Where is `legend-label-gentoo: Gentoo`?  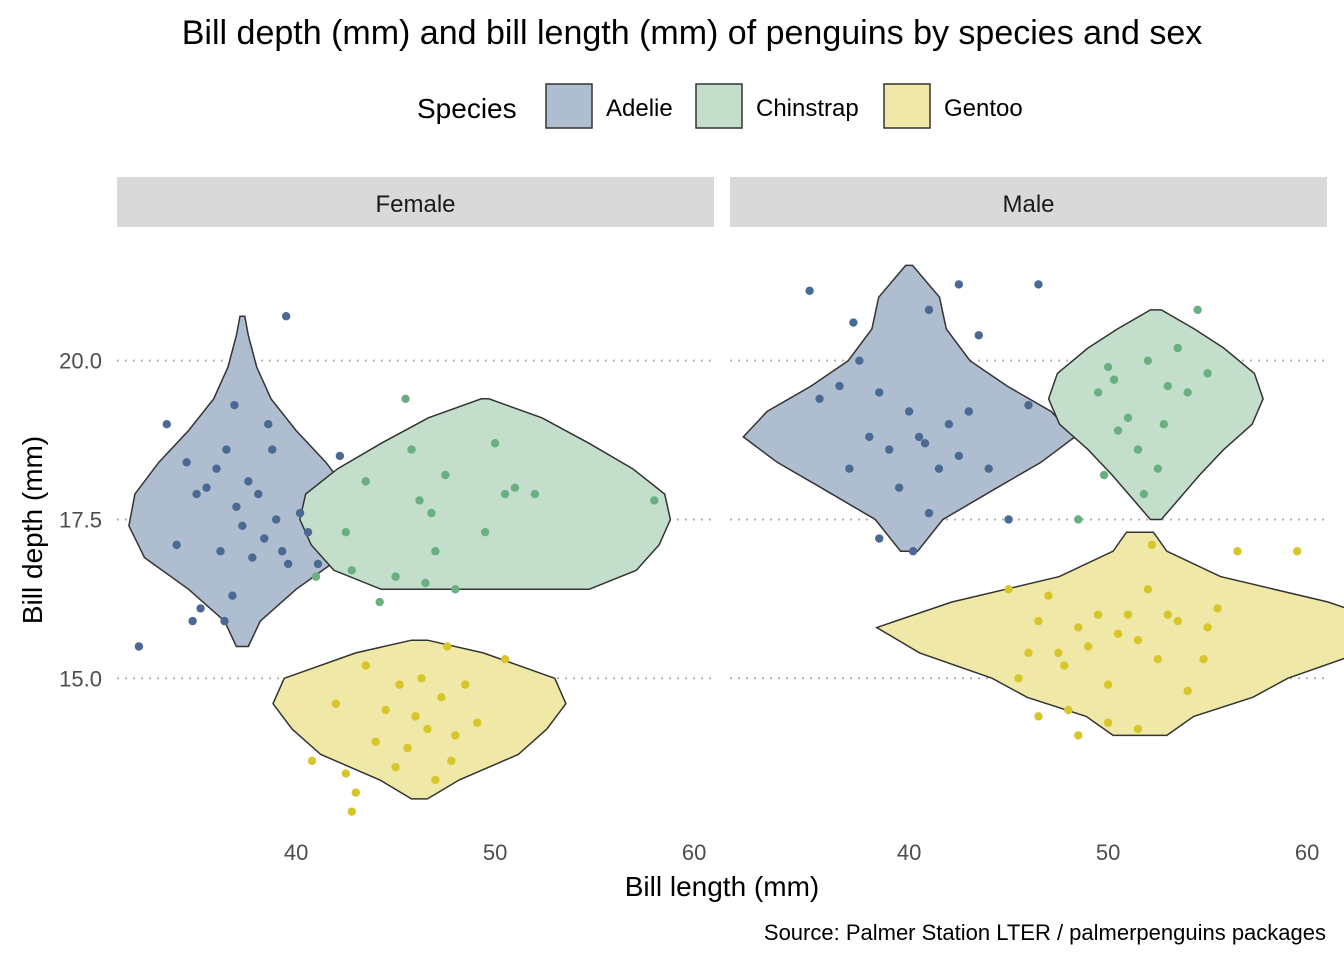 legend-label-gentoo: Gentoo is located at coordinates (983, 108).